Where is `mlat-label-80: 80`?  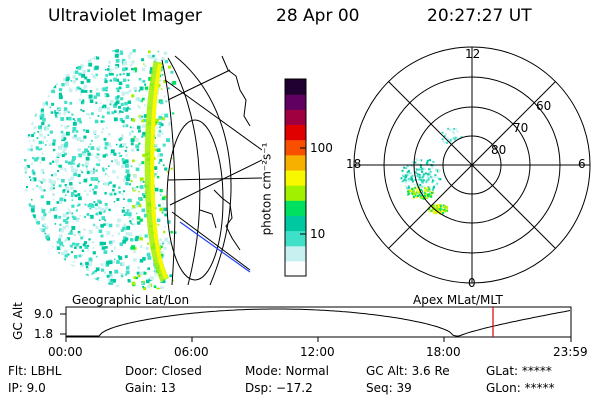 mlat-label-80: 80 is located at coordinates (499, 150).